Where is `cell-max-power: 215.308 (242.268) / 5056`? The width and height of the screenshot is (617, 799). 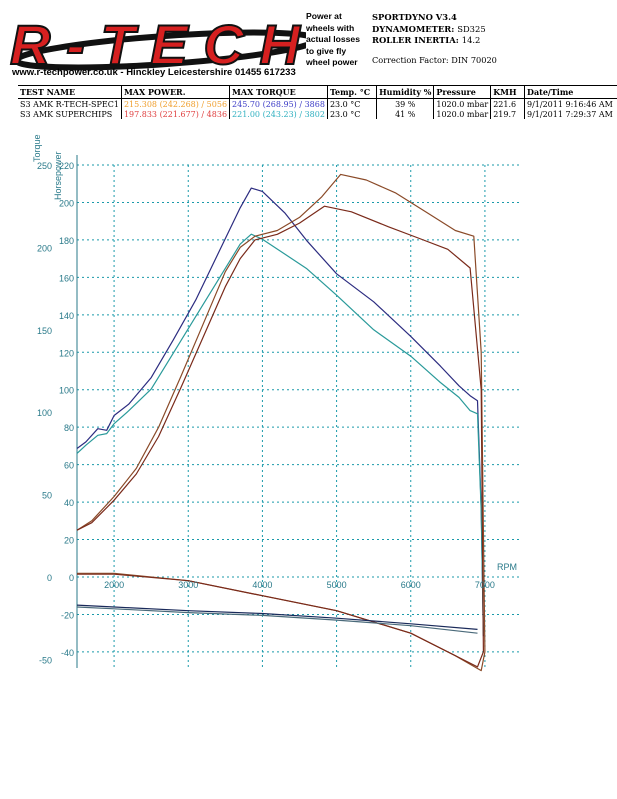
cell-max-power: 215.308 (242.268) / 5056 is located at coordinates (175, 103).